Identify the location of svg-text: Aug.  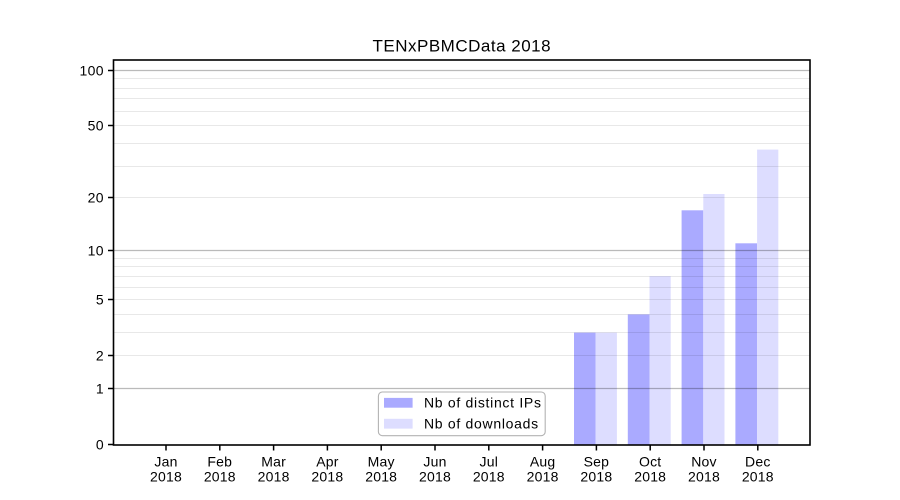
(543, 462).